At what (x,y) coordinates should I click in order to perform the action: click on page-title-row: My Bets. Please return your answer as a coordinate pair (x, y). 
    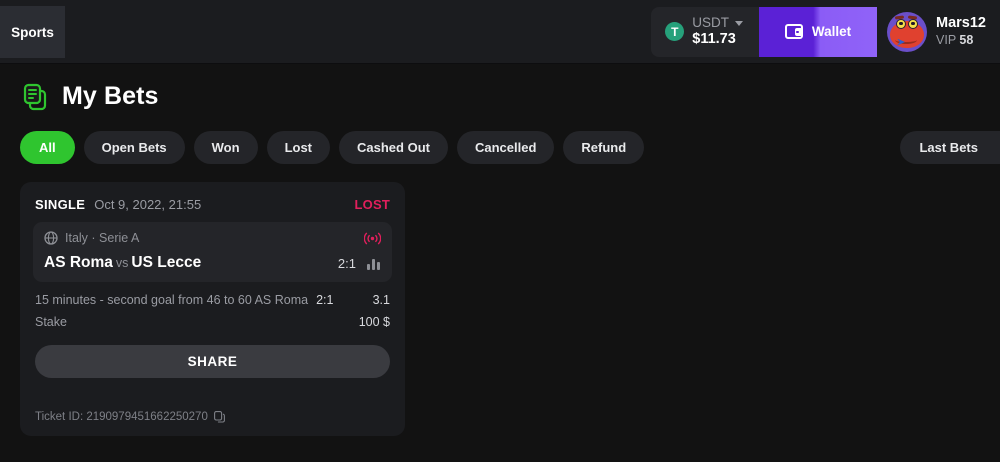
    Looking at the image, I should click on (500, 87).